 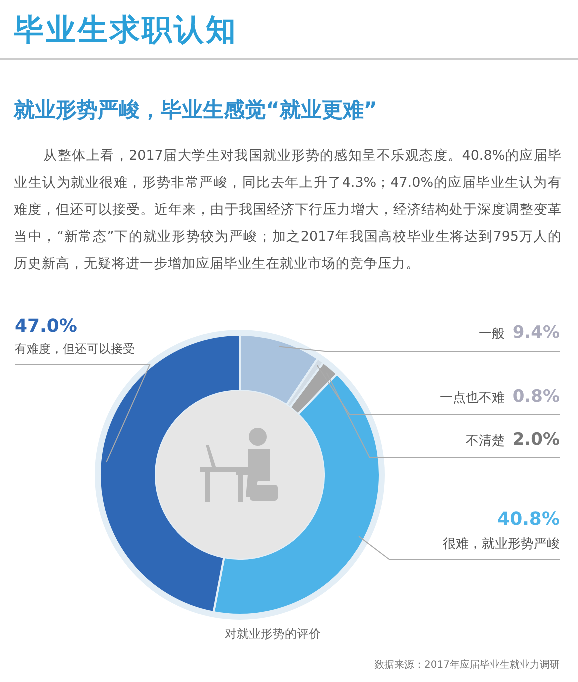 What do you see at coordinates (536, 397) in the screenshot?
I see `data-label: 0.8%` at bounding box center [536, 397].